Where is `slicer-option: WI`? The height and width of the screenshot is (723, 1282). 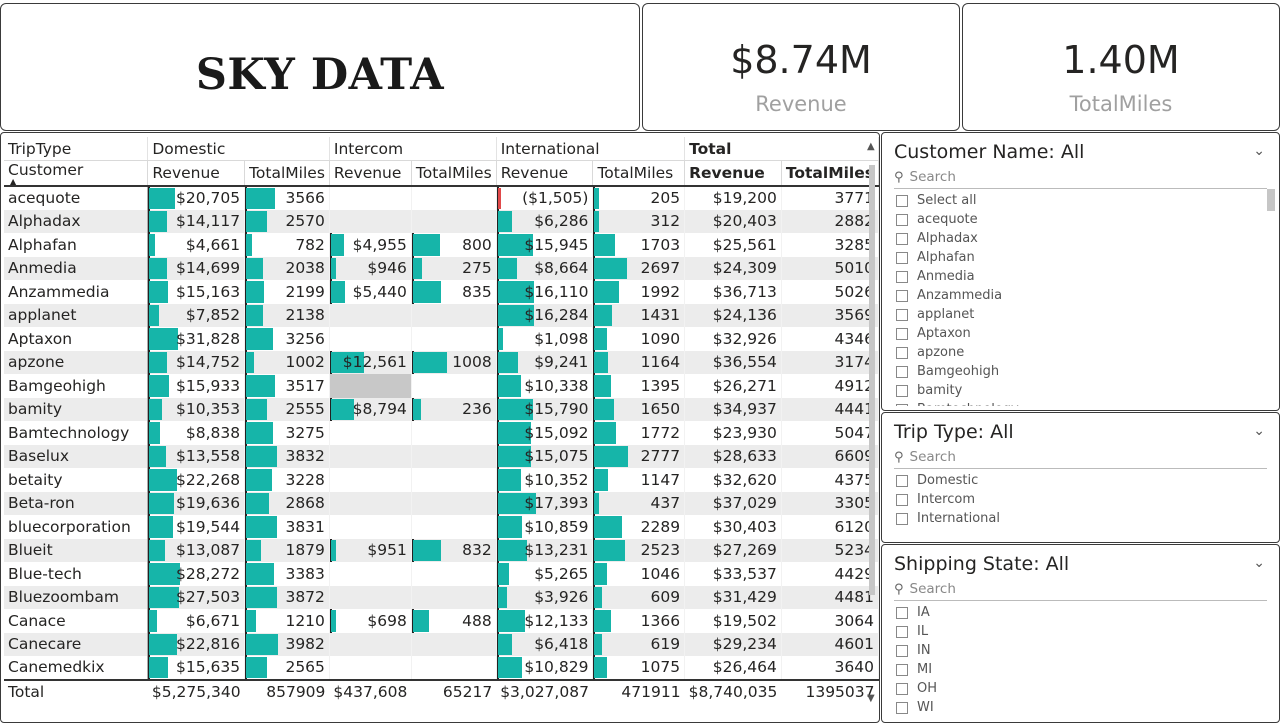 slicer-option: WI is located at coordinates (1079, 707).